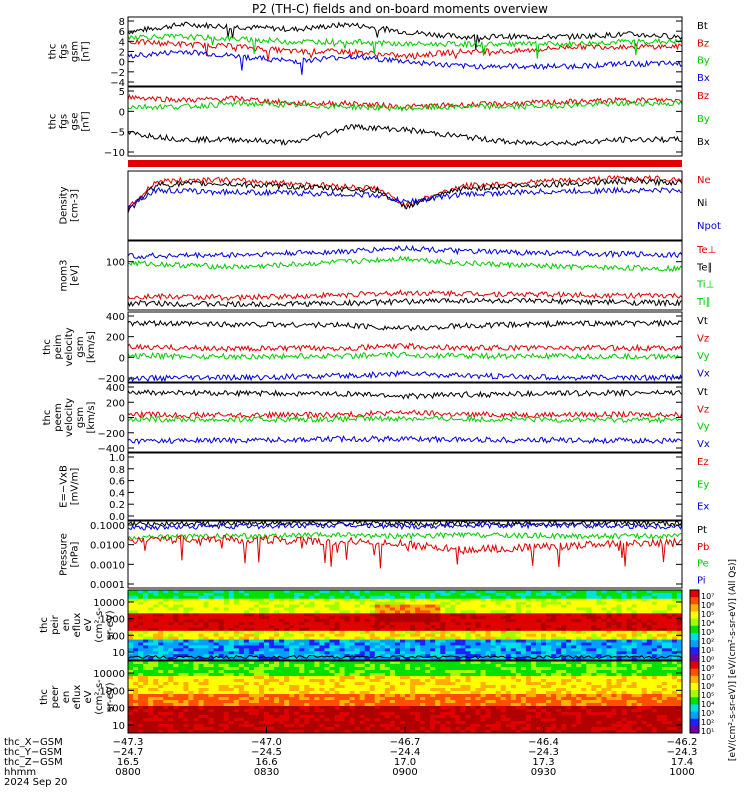 Image resolution: width=750 pixels, height=800 pixels. What do you see at coordinates (703, 507) in the screenshot?
I see `legend-entry-Ex: Ex` at bounding box center [703, 507].